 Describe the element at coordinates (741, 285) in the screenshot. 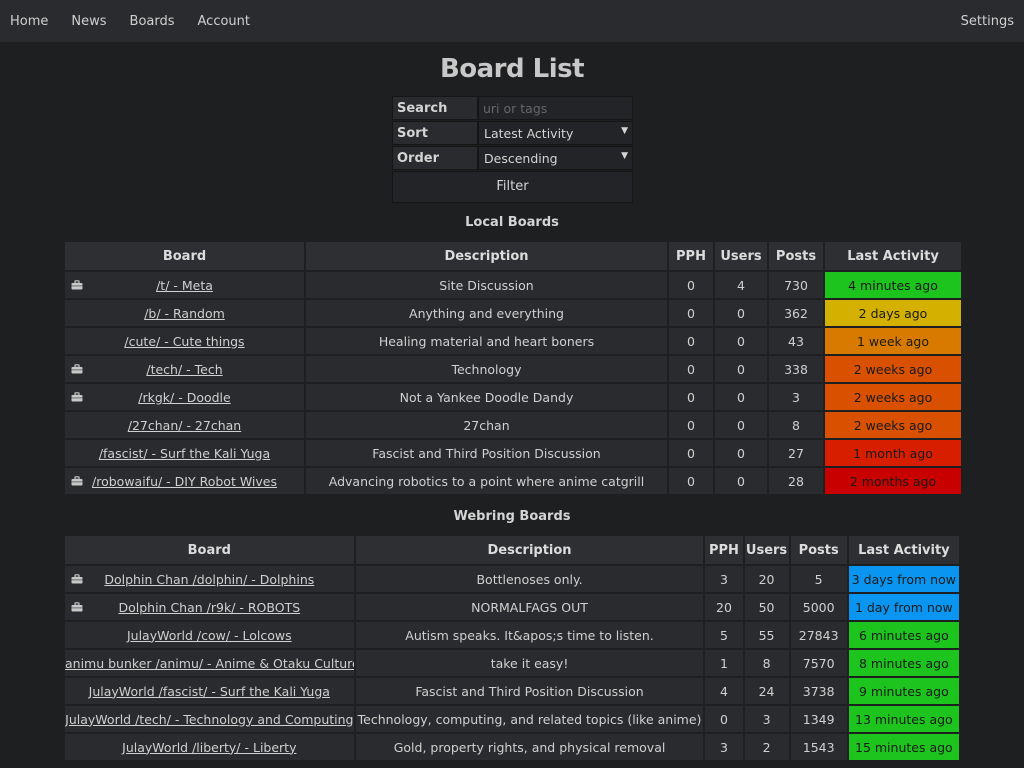

I see `users-cell: 4` at that location.